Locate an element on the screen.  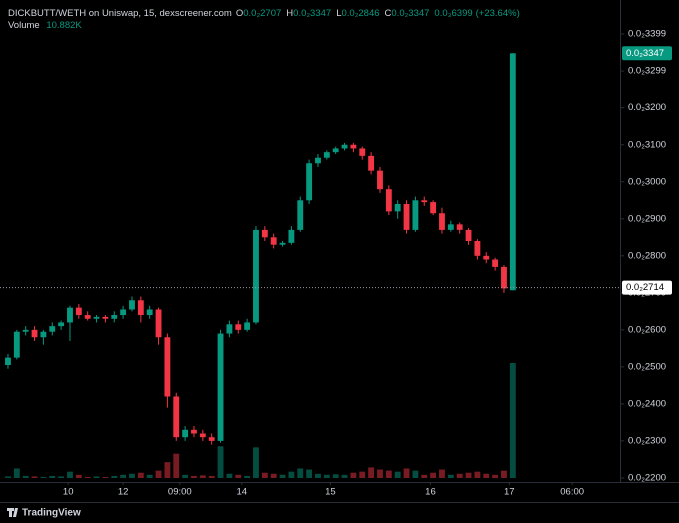
y-tick-label: 0.0₂2800 is located at coordinates (647, 255).